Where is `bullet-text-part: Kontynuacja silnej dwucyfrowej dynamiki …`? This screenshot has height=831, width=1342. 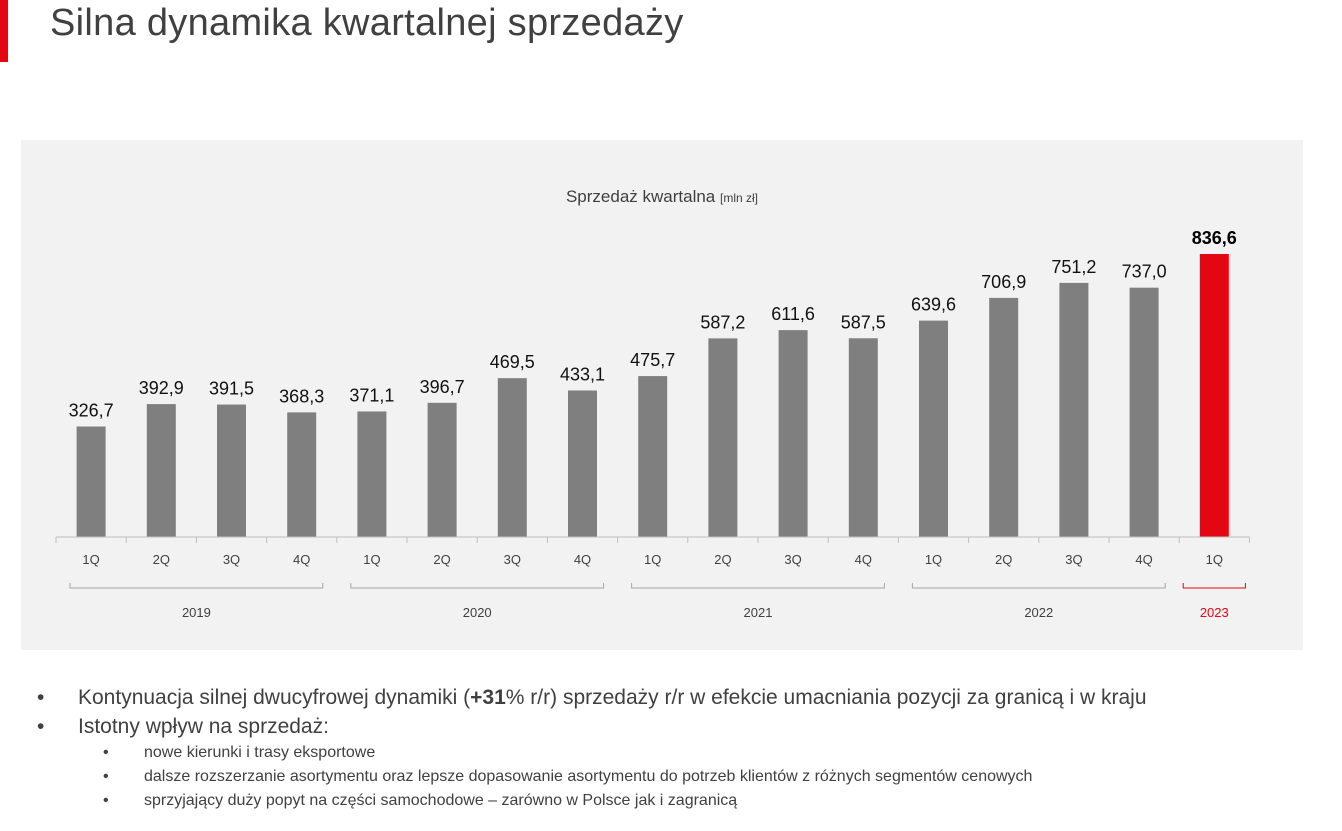 bullet-text-part: Kontynuacja silnej dwucyfrowej dynamiki … is located at coordinates (274, 697).